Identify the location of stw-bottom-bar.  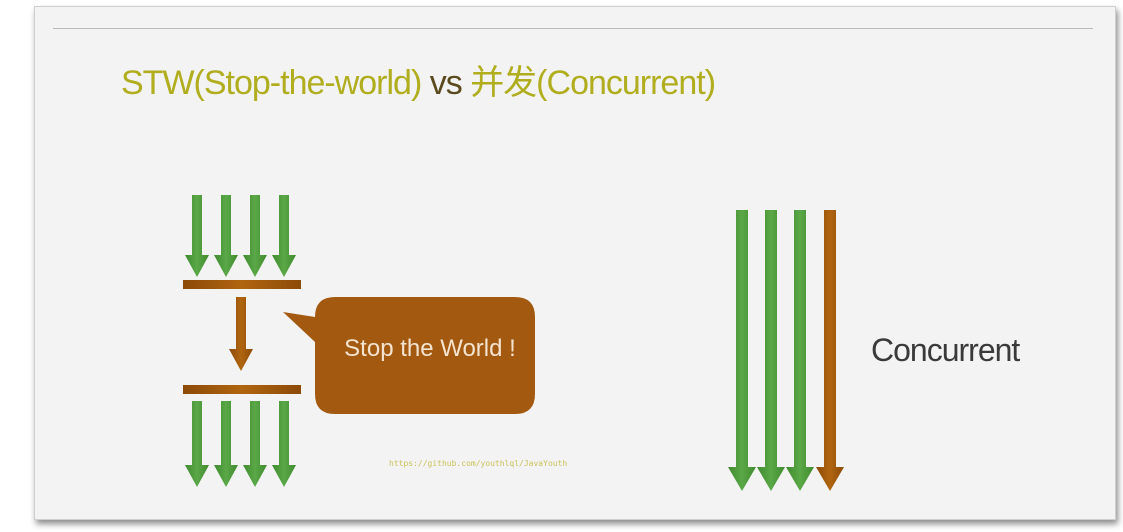
(242, 389).